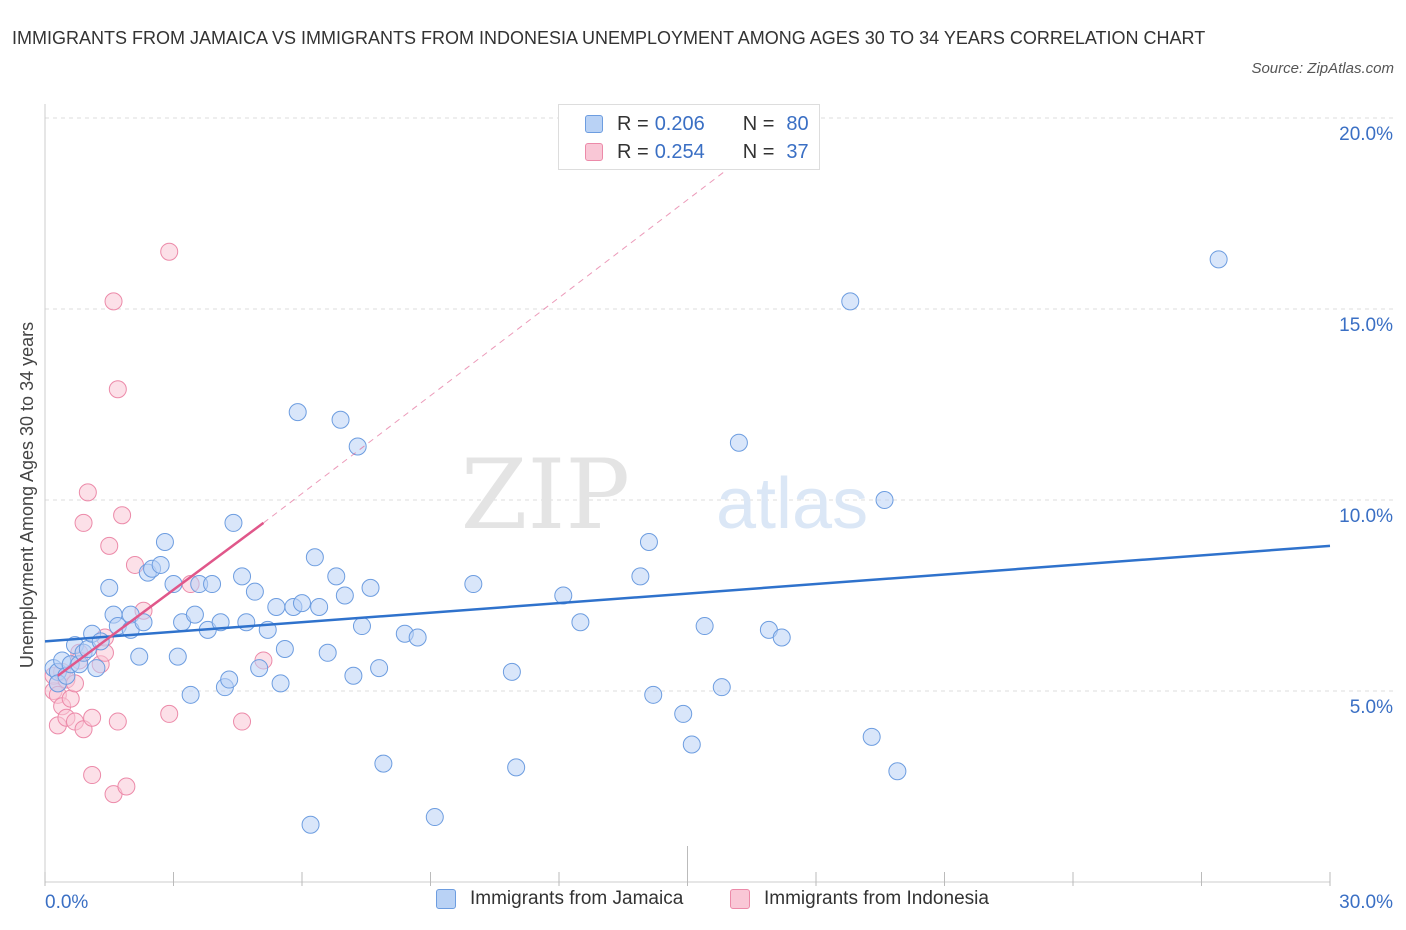  Describe the element at coordinates (577, 898) in the screenshot. I see `legend-label-jamaica: Immigrants from Jamaica` at that location.